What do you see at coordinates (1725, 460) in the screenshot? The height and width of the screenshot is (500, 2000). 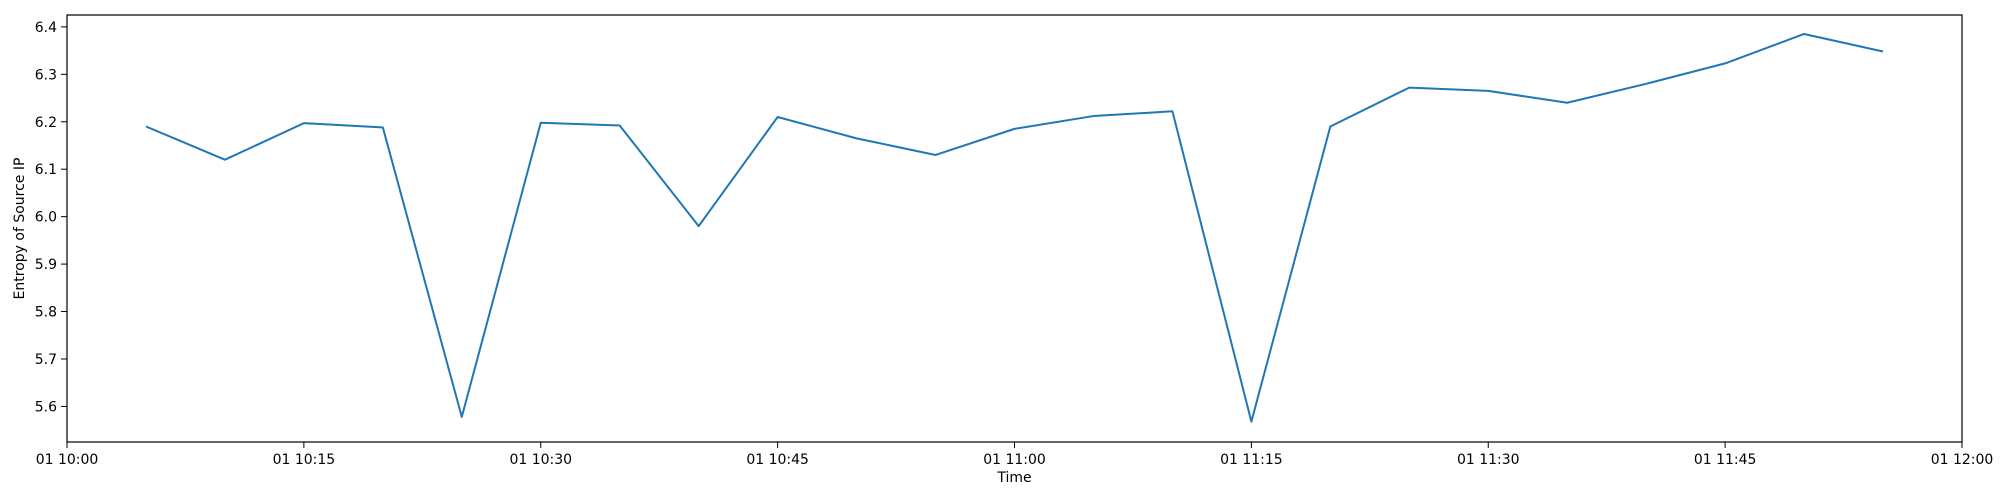 I see `x-tick-label: 01 11:45` at bounding box center [1725, 460].